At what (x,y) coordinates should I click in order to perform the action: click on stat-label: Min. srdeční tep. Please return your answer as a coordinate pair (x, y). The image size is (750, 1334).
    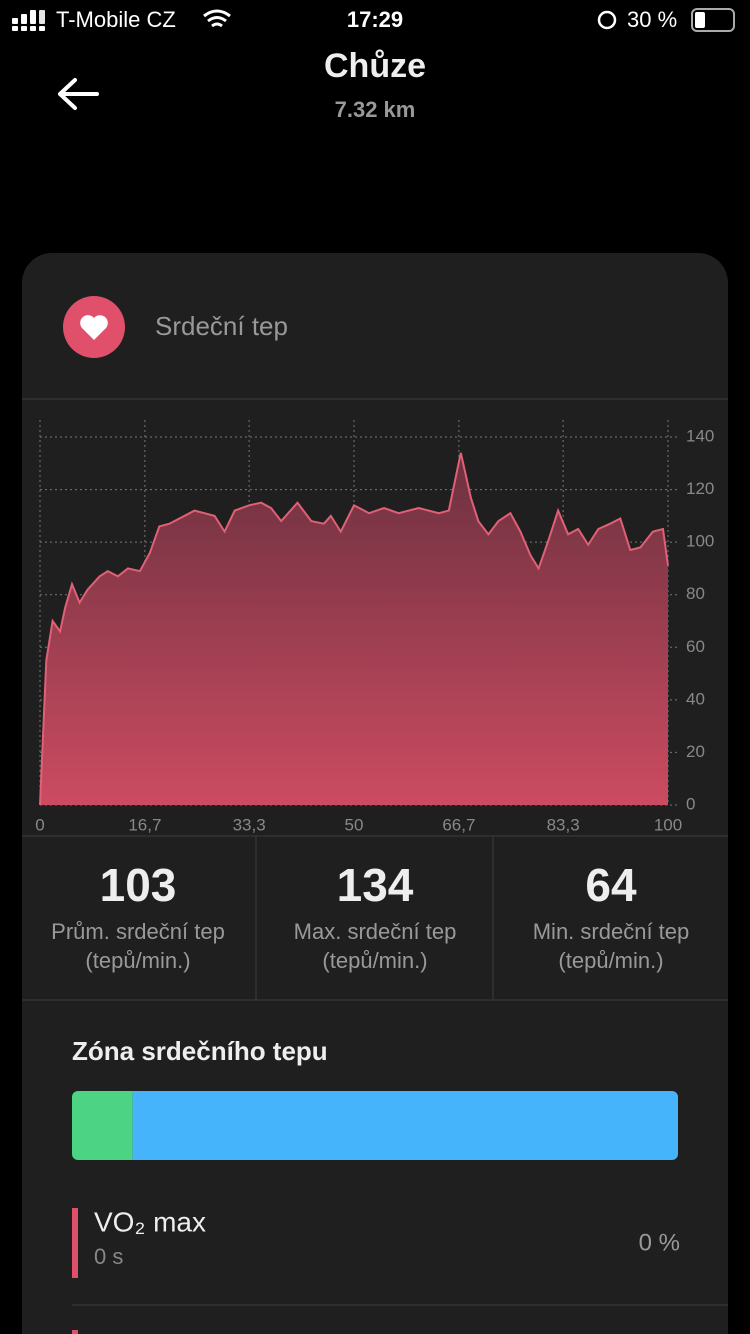
    Looking at the image, I should click on (611, 931).